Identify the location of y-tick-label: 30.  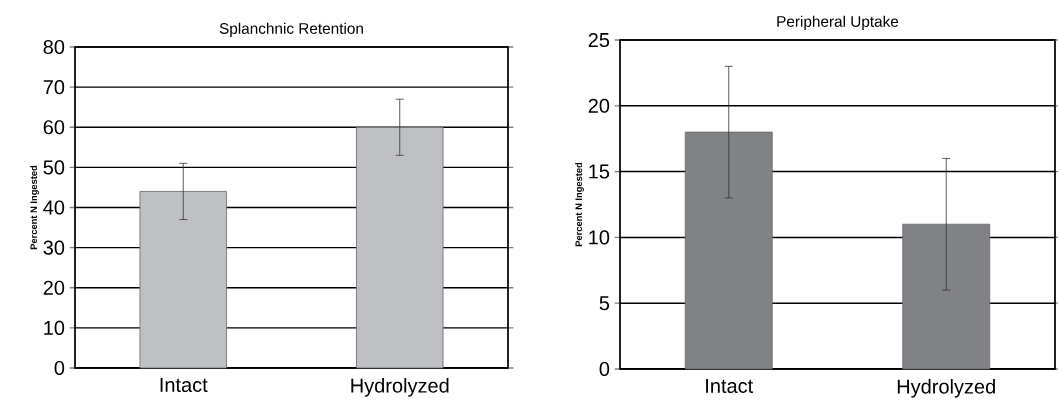
(54, 247).